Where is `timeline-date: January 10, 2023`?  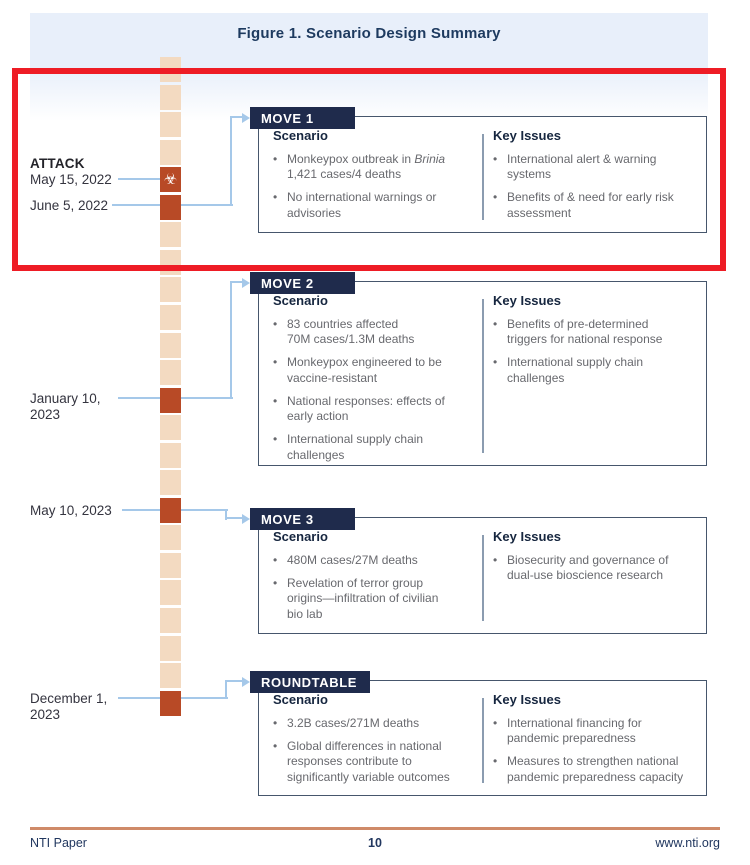 timeline-date: January 10, 2023 is located at coordinates (65, 406).